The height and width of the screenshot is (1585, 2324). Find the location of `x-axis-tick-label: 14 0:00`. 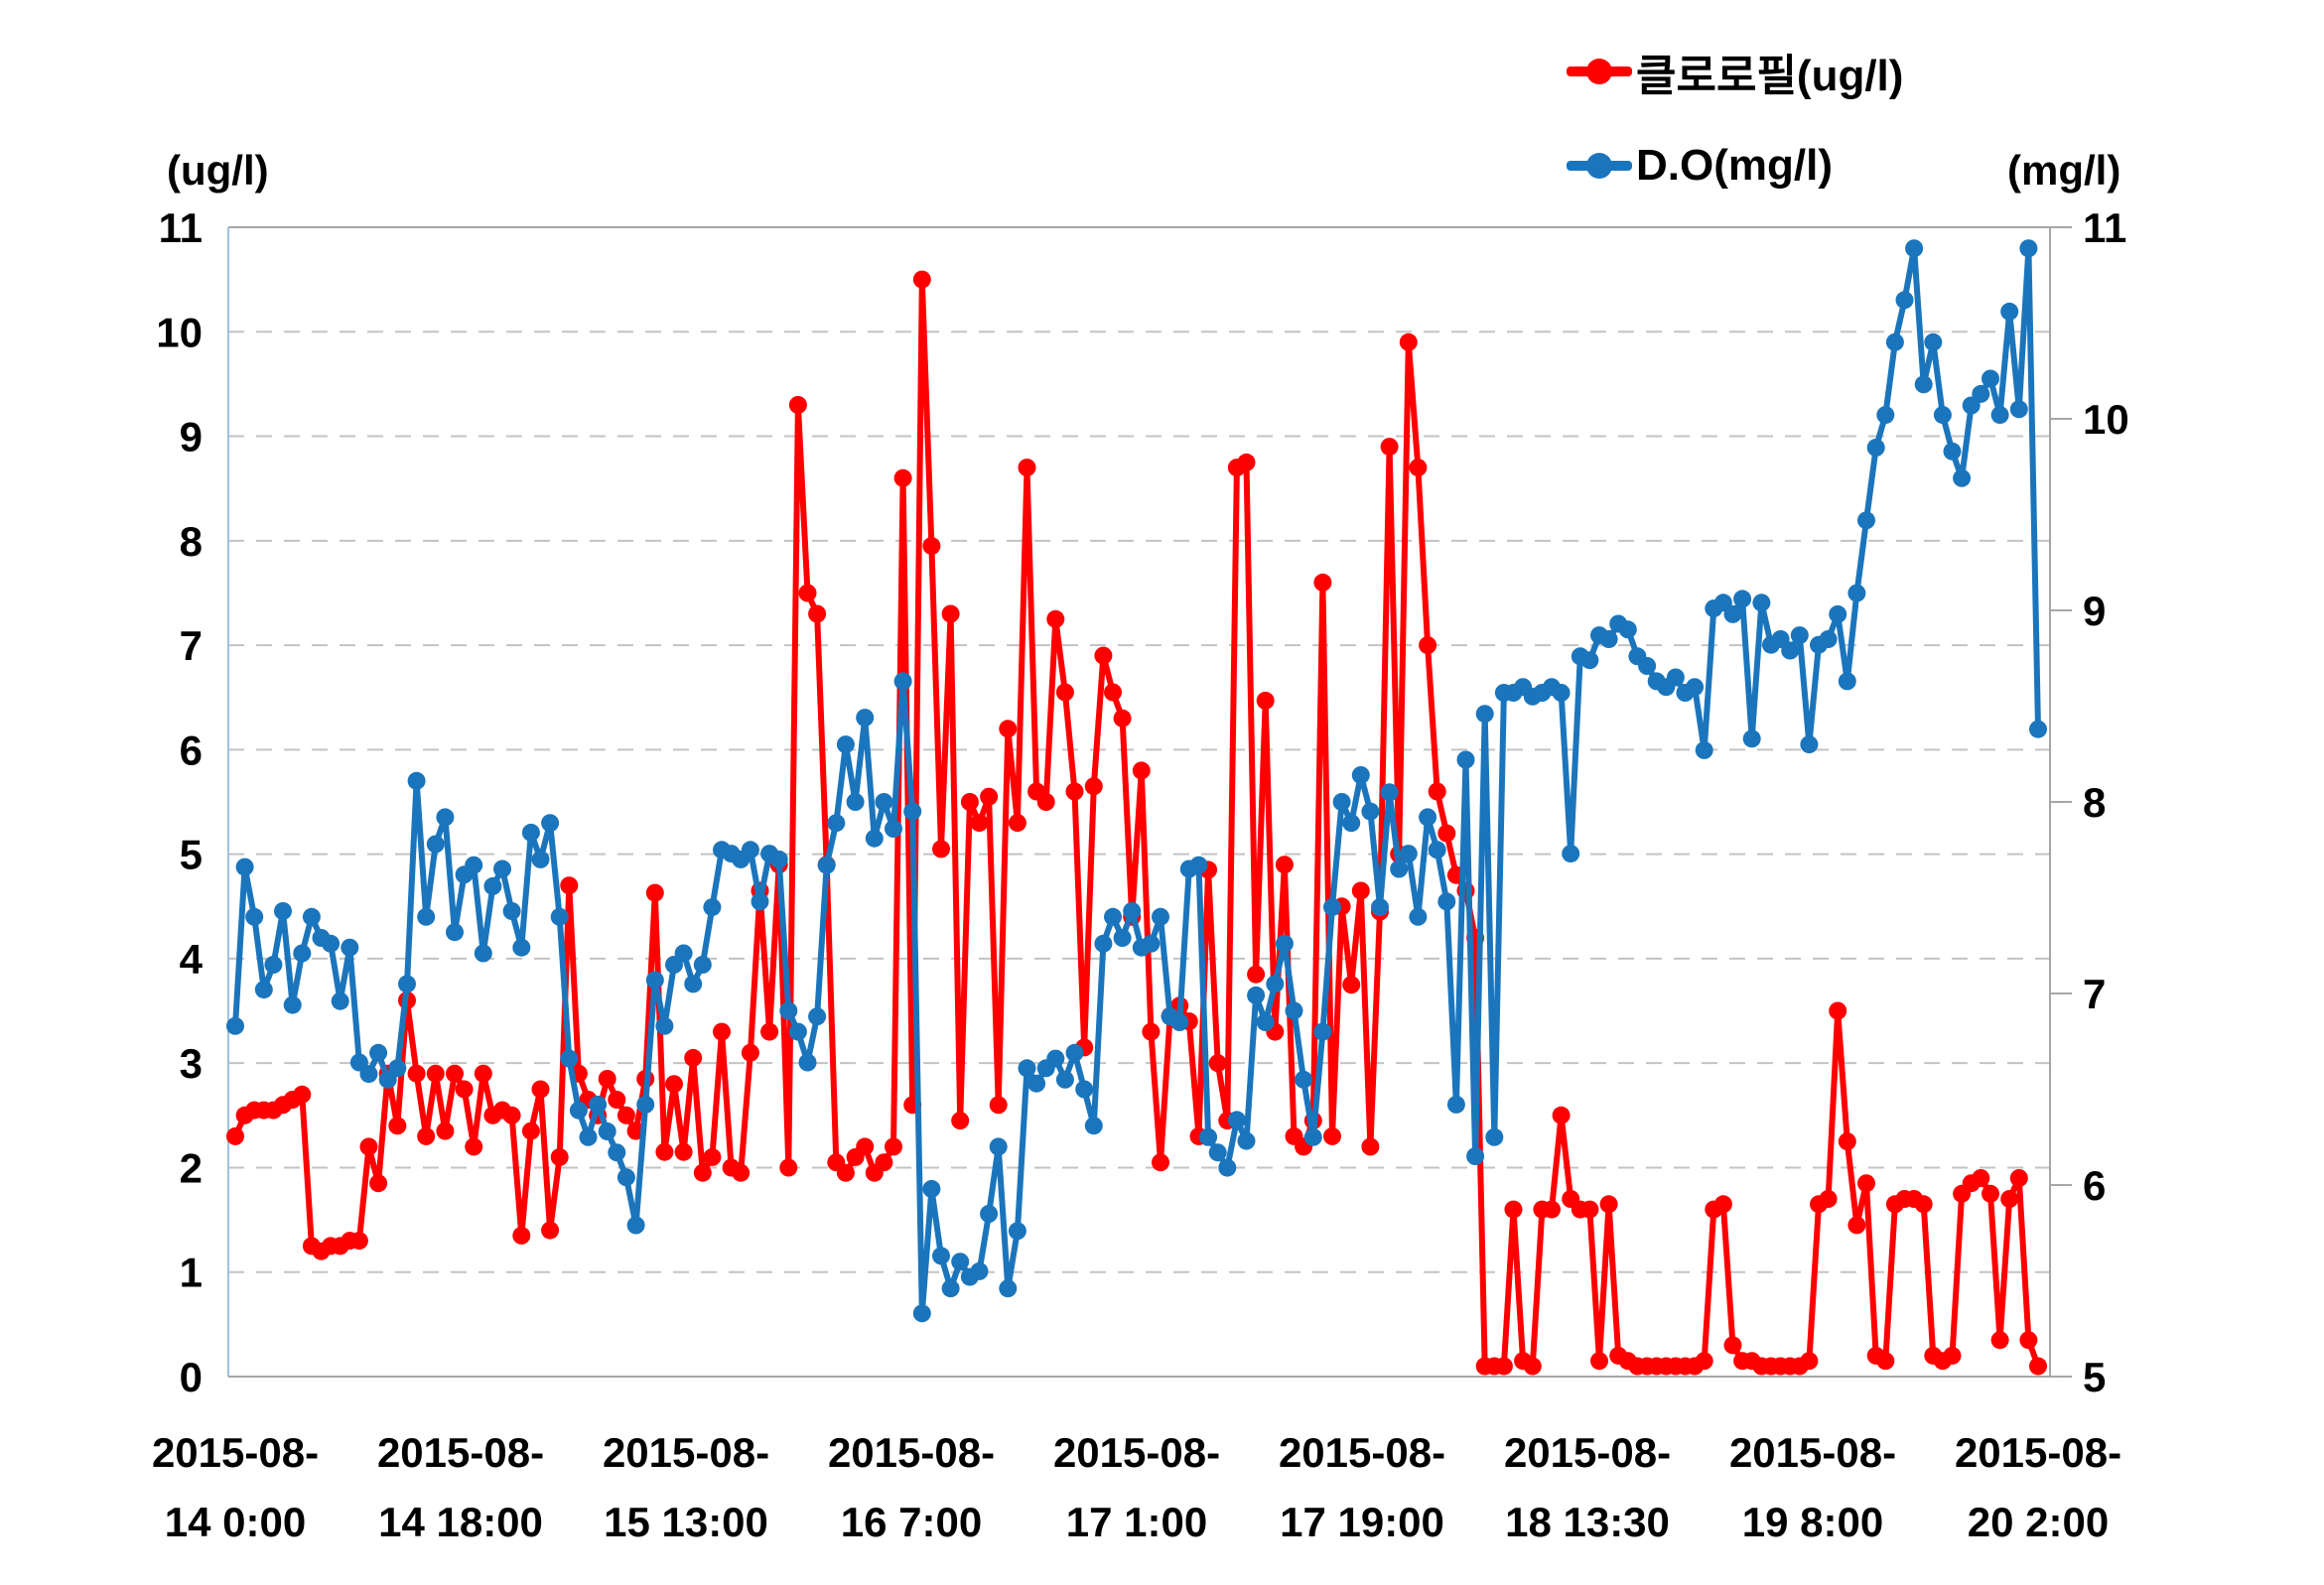

x-axis-tick-label: 14 0:00 is located at coordinates (236, 1522).